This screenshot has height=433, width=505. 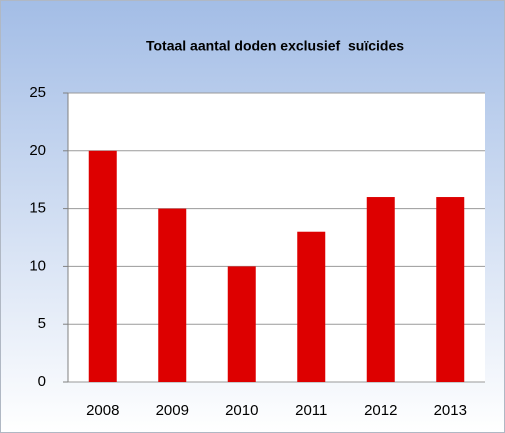 I want to click on x-tick-label: 2011, so click(x=311, y=410).